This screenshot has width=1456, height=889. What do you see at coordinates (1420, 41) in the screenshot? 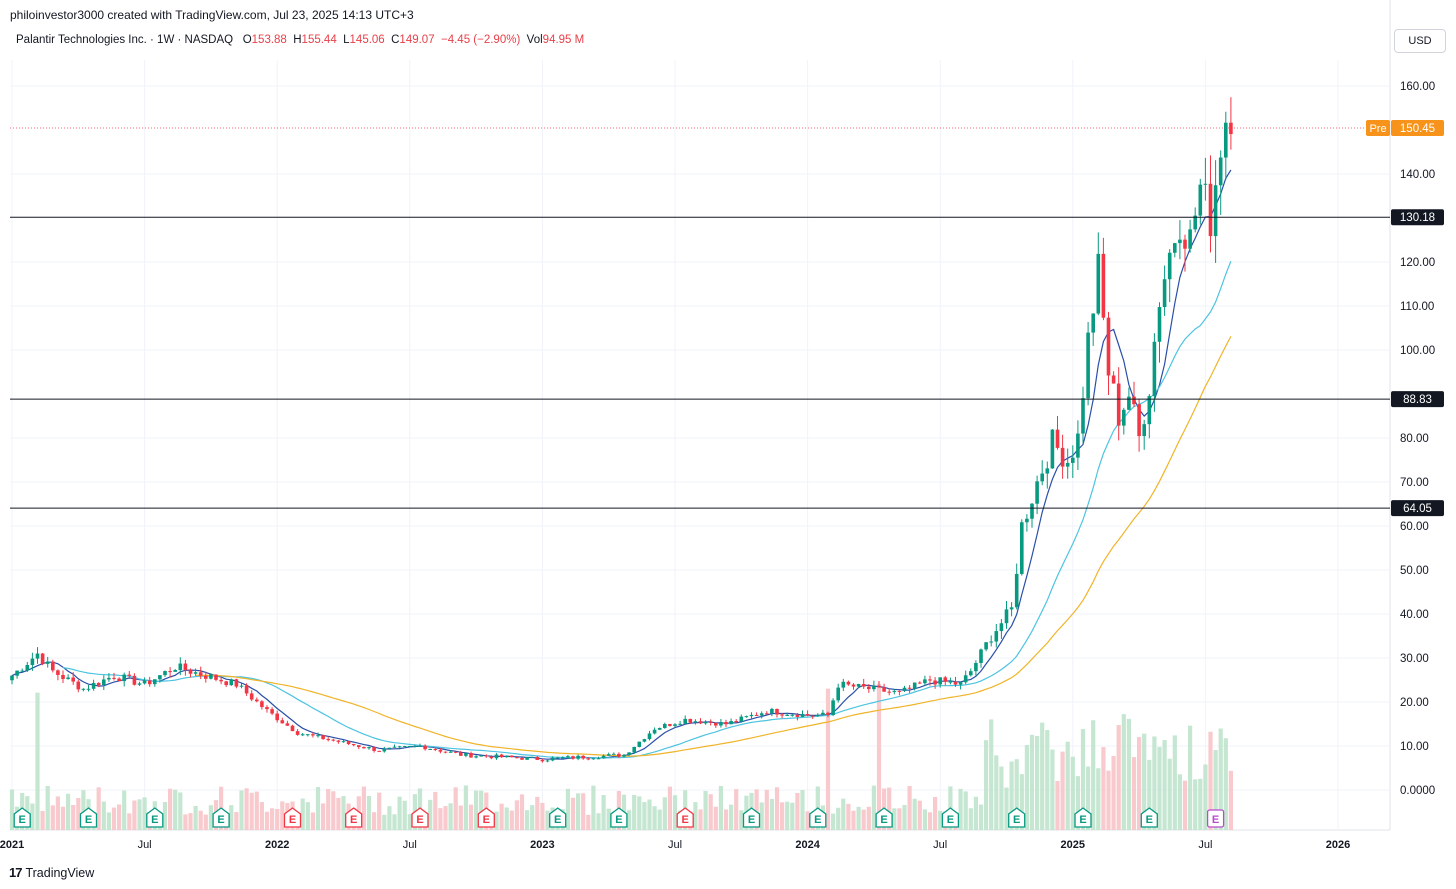
I see `currency-button: USD` at bounding box center [1420, 41].